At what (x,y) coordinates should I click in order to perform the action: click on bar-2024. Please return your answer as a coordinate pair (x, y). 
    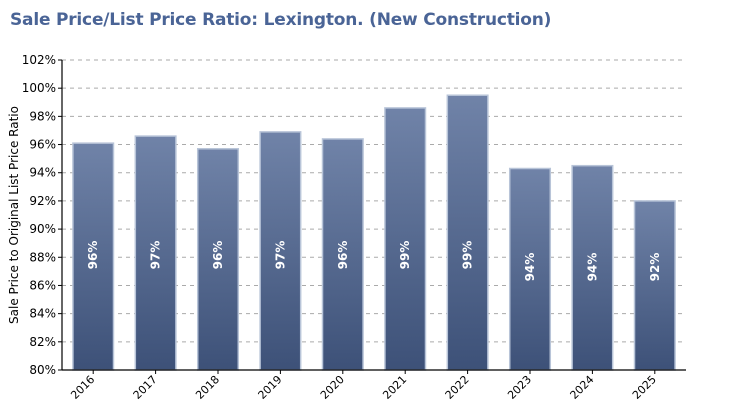
    Looking at the image, I should click on (592, 267).